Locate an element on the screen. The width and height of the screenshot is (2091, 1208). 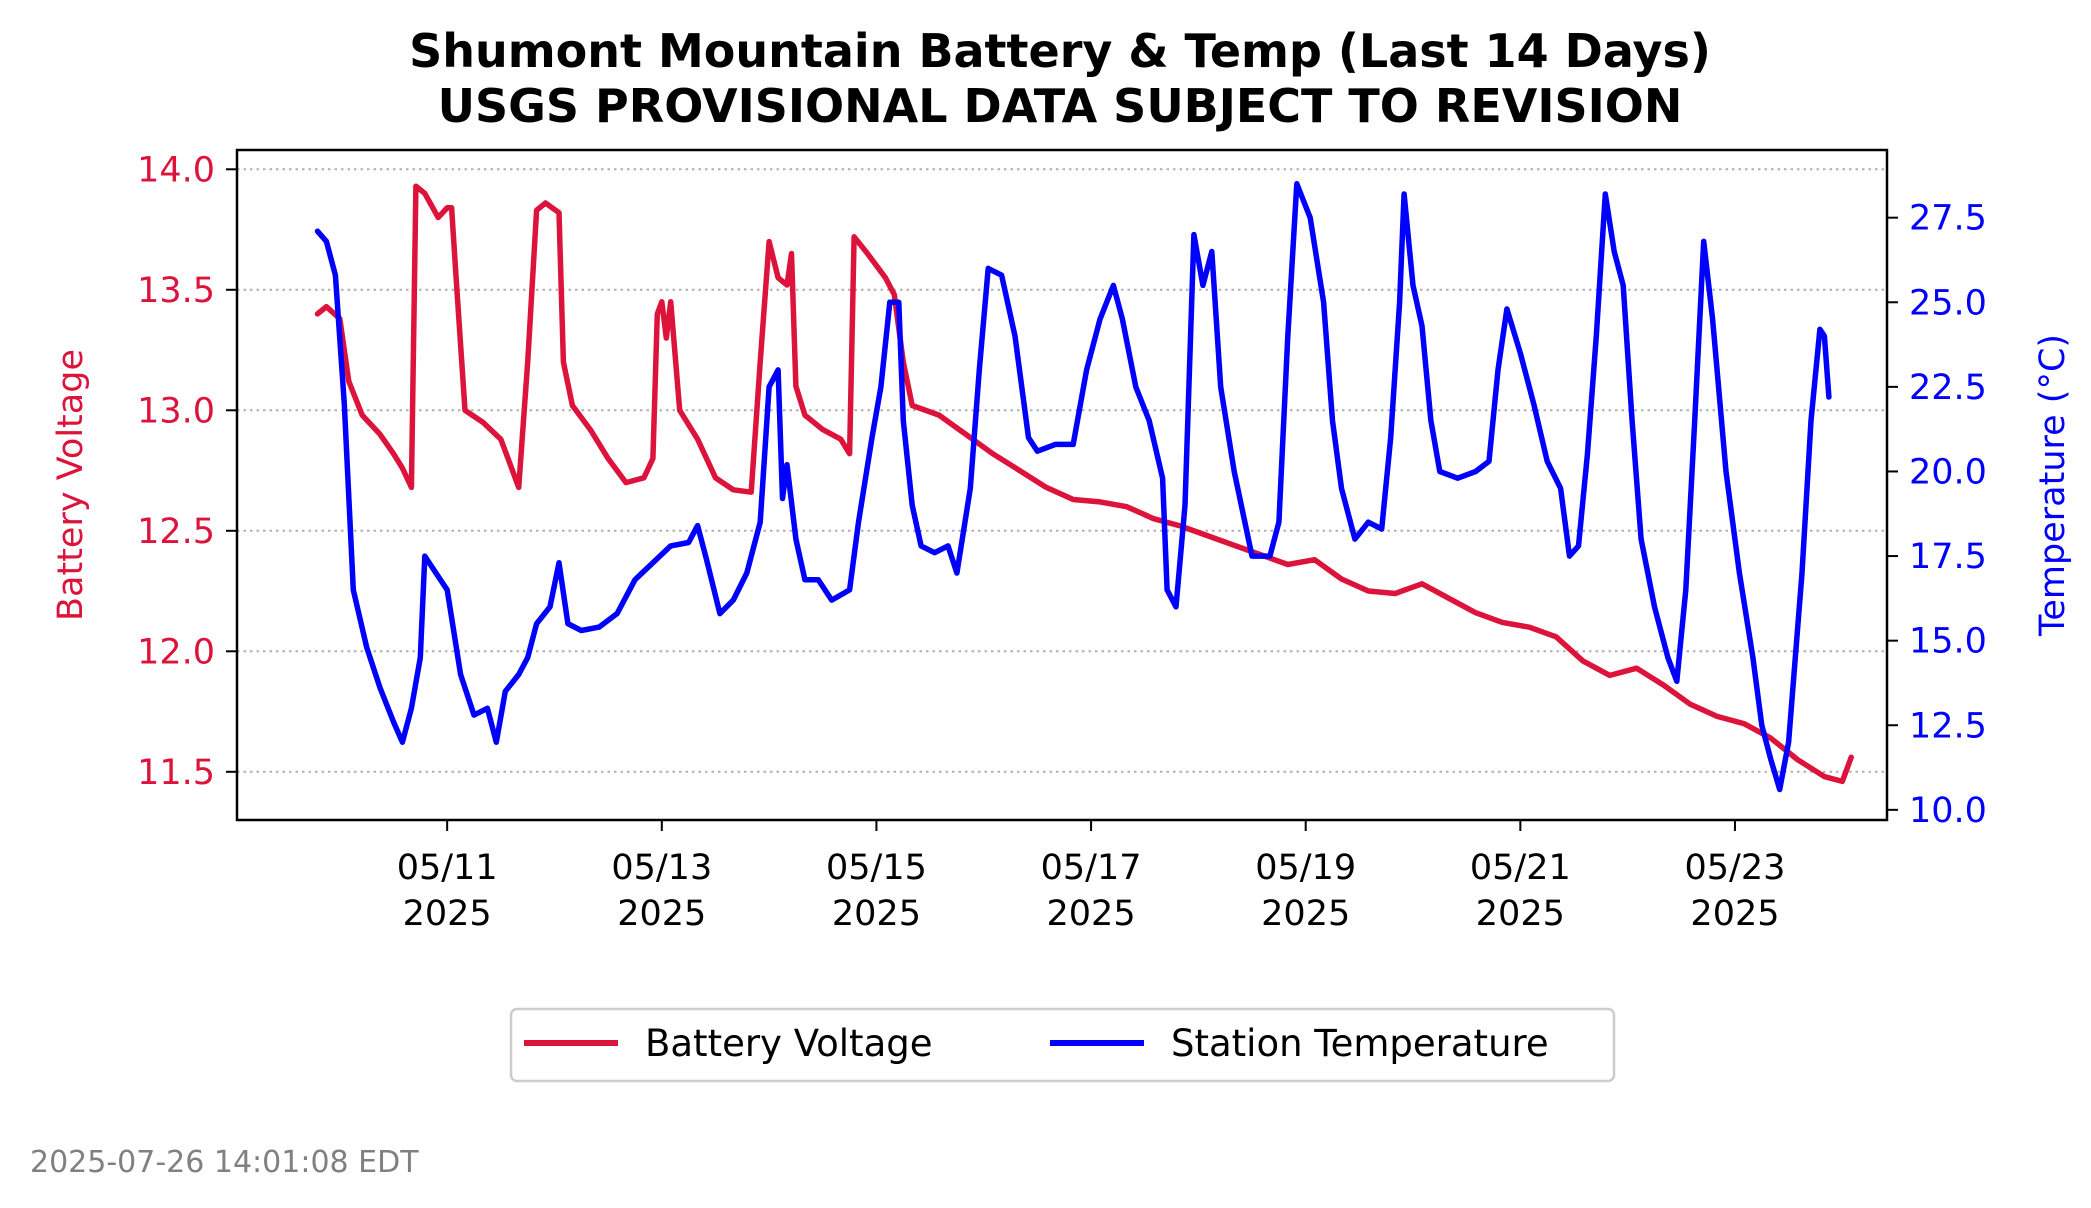
left-axis-label: Battery Voltage is located at coordinates (71, 485).